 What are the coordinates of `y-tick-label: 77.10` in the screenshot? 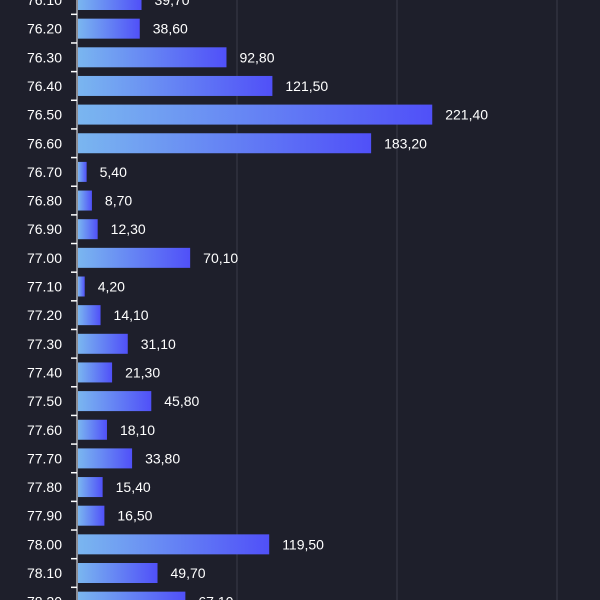 It's located at (44, 287).